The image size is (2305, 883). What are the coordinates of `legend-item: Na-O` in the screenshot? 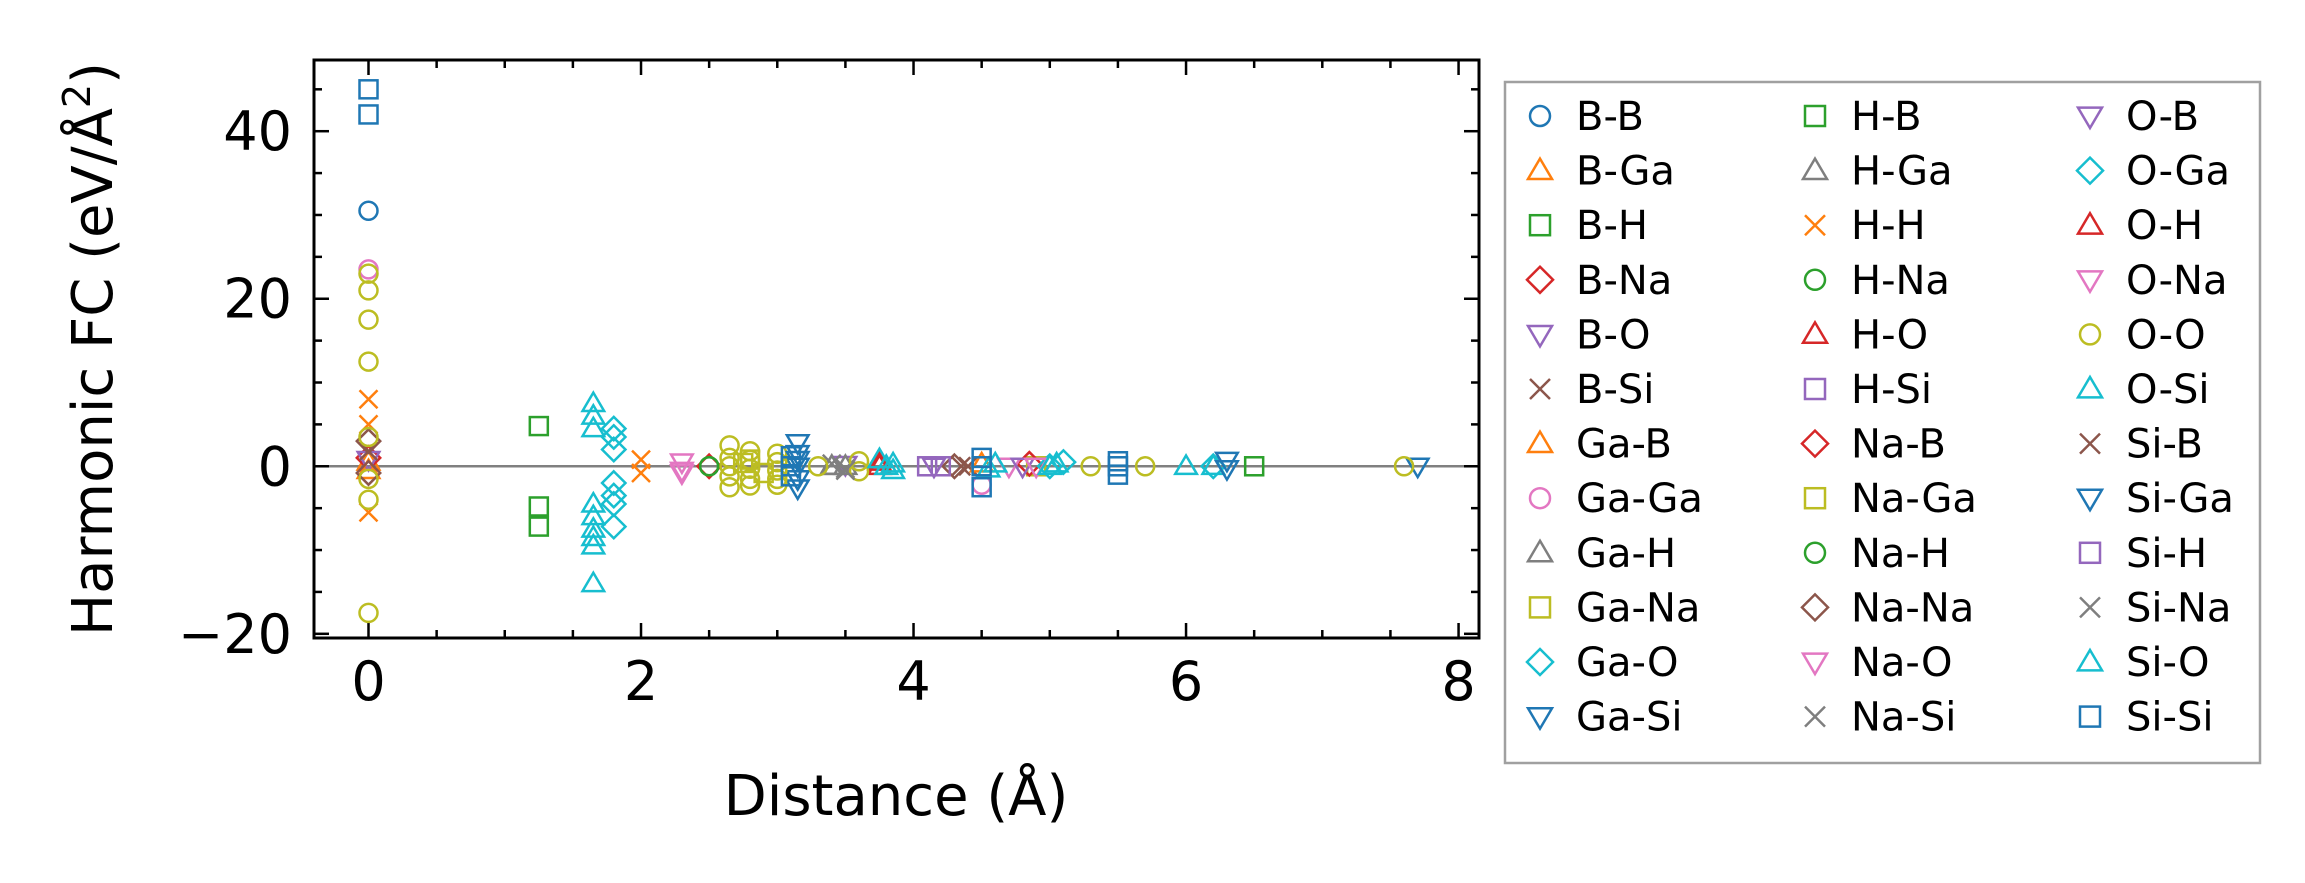 It's located at (1876, 663).